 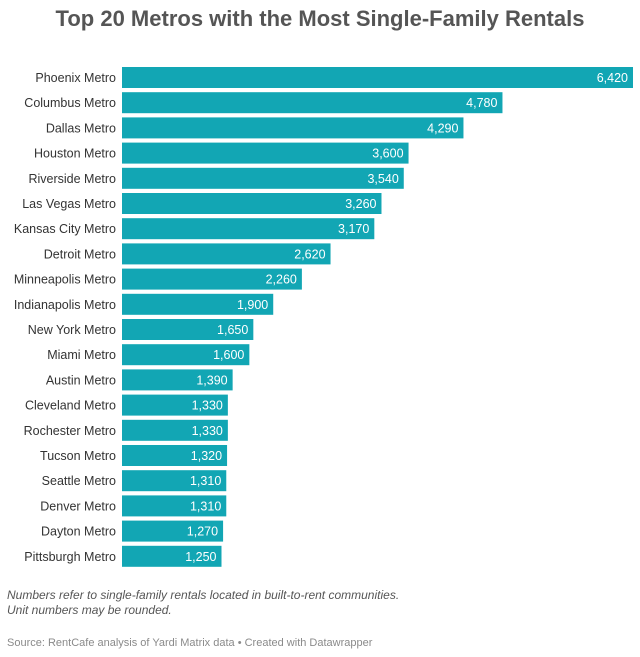 What do you see at coordinates (78, 456) in the screenshot?
I see `category-label: Tucson Metro` at bounding box center [78, 456].